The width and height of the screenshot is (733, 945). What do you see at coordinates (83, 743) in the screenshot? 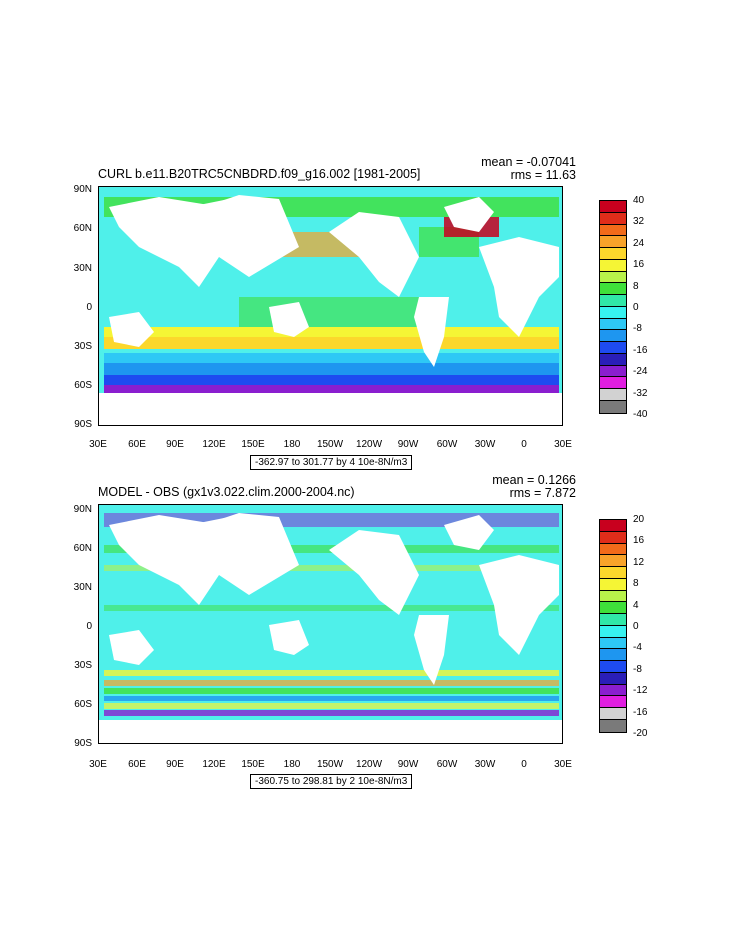
I see `lat-label: 90S` at bounding box center [83, 743].